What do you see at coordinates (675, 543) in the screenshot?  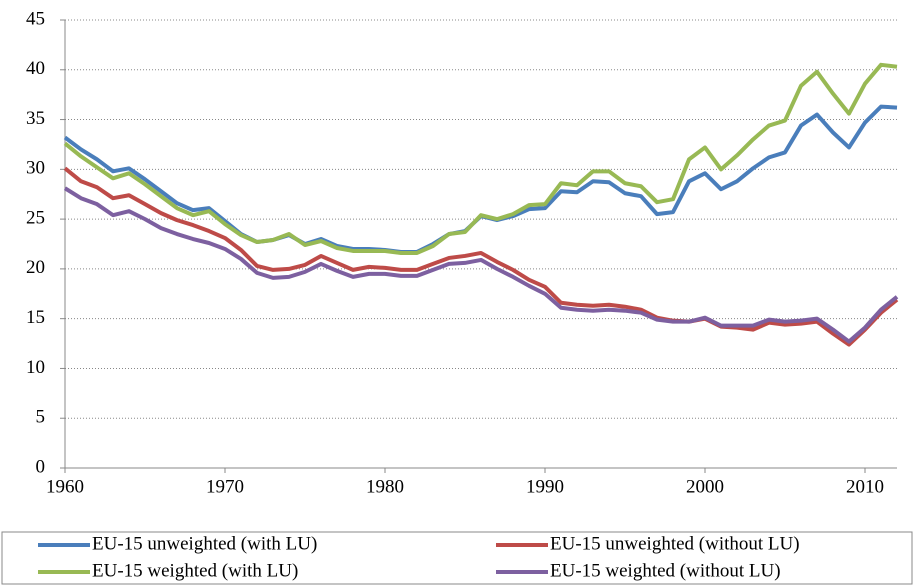 I see `legend-label: EU-15 unweighted (without LU)` at bounding box center [675, 543].